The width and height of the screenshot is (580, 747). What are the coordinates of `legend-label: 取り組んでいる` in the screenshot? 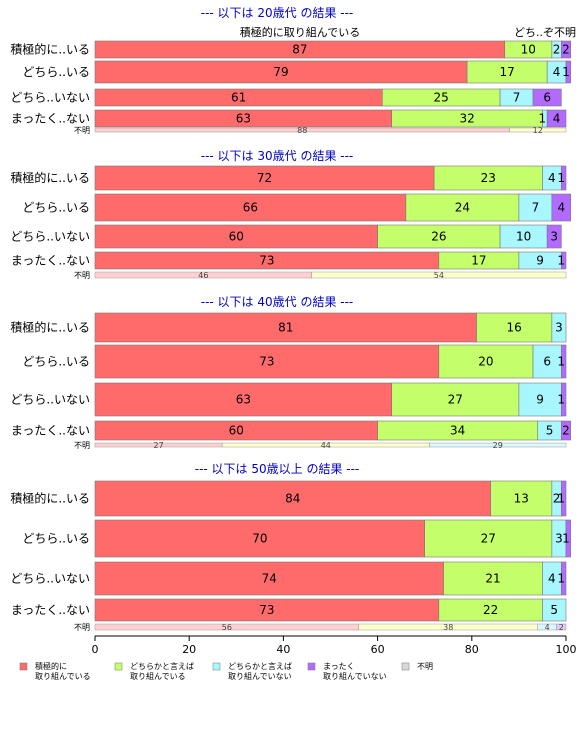 It's located at (158, 676).